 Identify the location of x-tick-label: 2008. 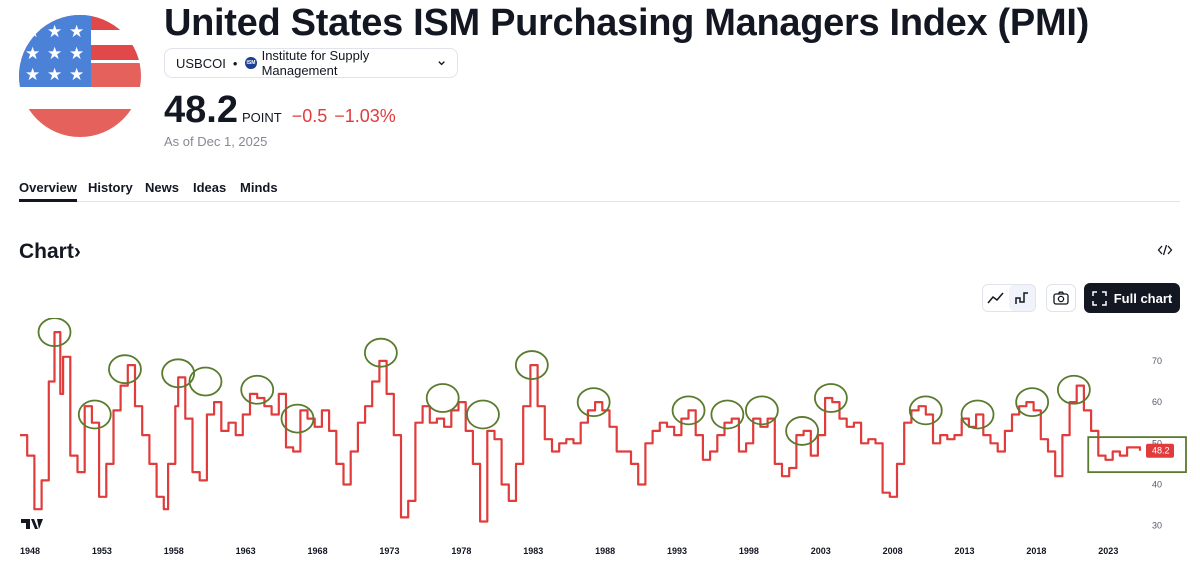
(893, 551).